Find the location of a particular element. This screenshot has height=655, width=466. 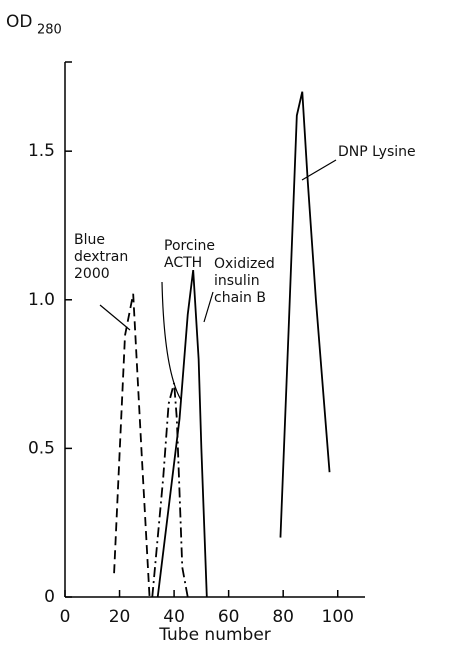

series-annotation: DNP Lysine is located at coordinates (377, 152).